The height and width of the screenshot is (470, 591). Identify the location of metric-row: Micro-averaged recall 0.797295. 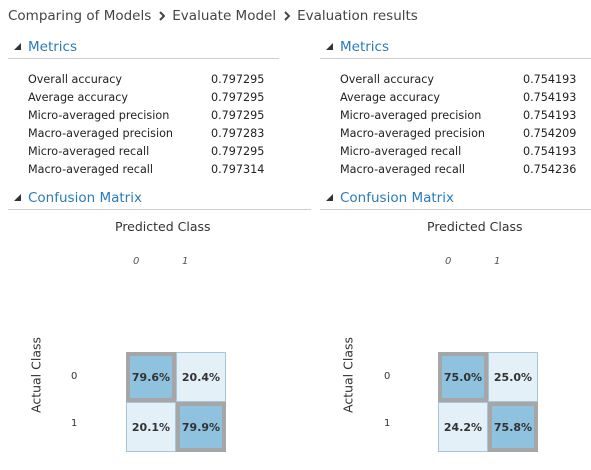
(143, 151).